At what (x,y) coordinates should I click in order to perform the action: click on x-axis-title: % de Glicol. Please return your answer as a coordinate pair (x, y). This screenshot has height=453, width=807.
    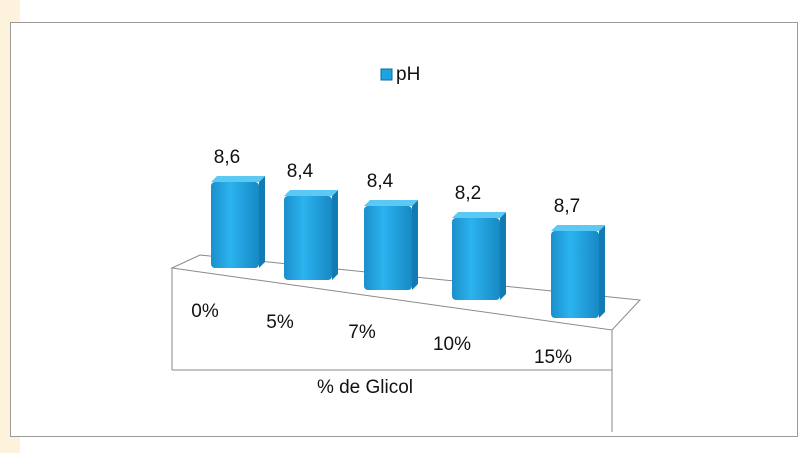
    Looking at the image, I should click on (365, 387).